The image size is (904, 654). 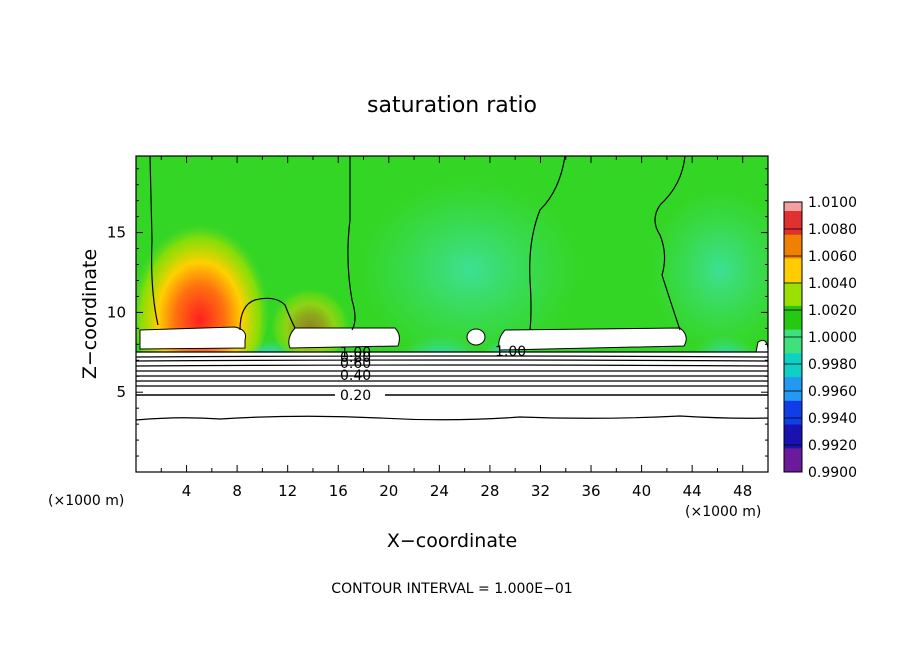 What do you see at coordinates (832, 392) in the screenshot?
I see `colorbar-label: 0.9960` at bounding box center [832, 392].